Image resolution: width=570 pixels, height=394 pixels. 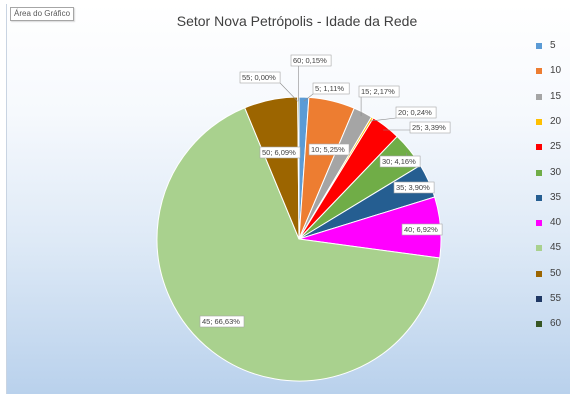 I want to click on data-label-45: 45; 66,63%, so click(x=221, y=321).